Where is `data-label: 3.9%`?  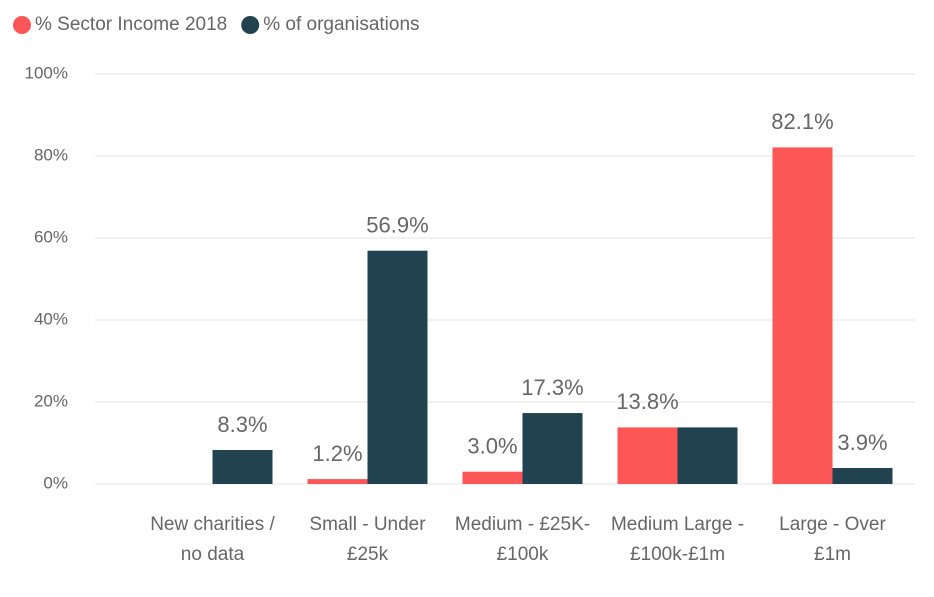
data-label: 3.9% is located at coordinates (862, 442).